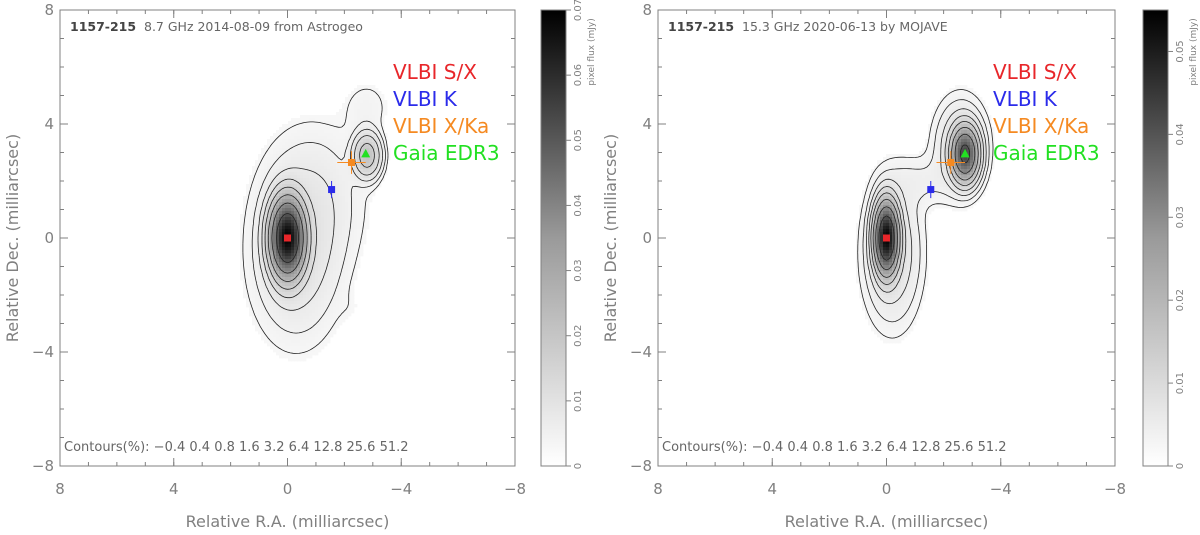 The image size is (1200, 535). I want to click on colorbar-tick-label: 0.07, so click(578, 10).